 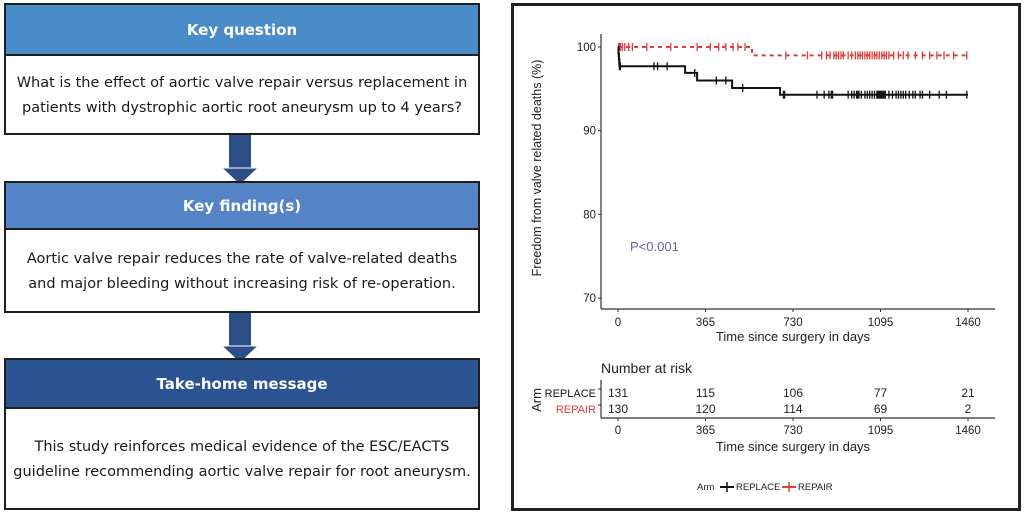 I want to click on risk-value: 120, so click(x=705, y=409).